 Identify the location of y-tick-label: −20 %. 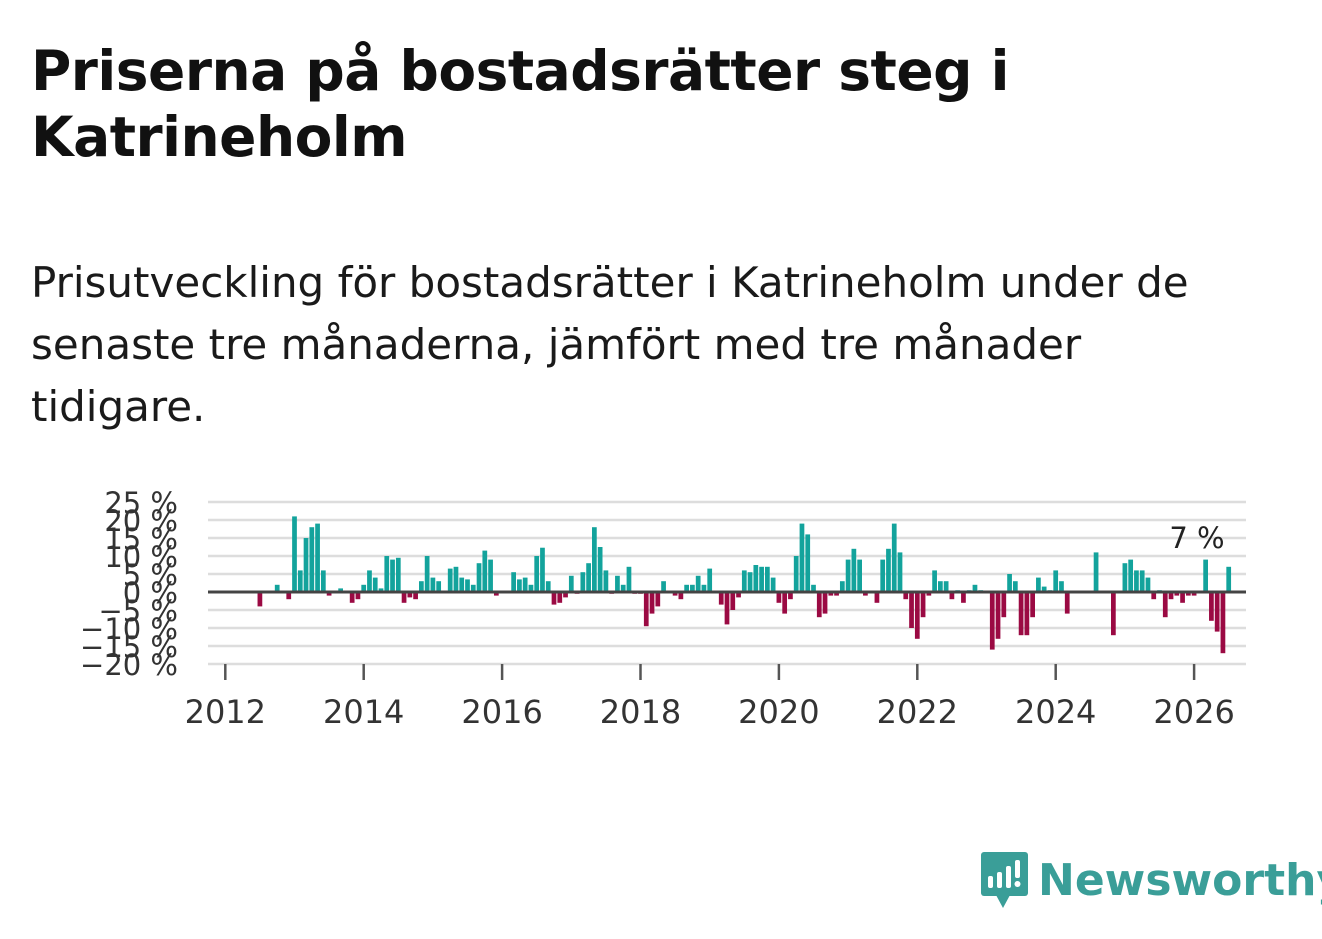
(129, 665).